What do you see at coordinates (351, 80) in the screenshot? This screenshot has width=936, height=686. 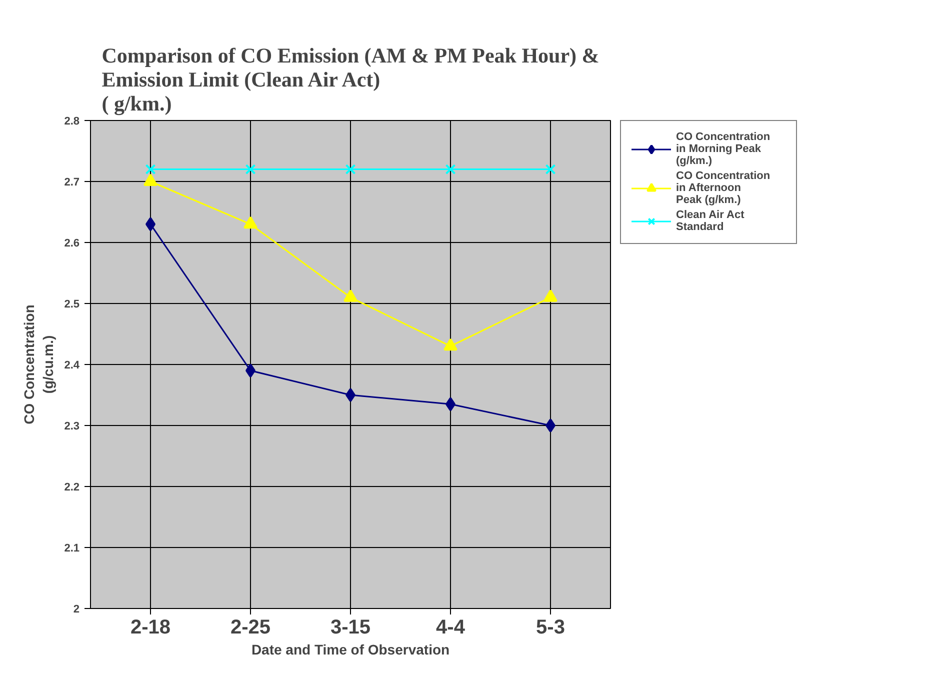 I see `chart-title: Comparison of CO Emission (AM & PM Peak Hour) & Emission Limit (Clean Air Act) ( g/km.)` at bounding box center [351, 80].